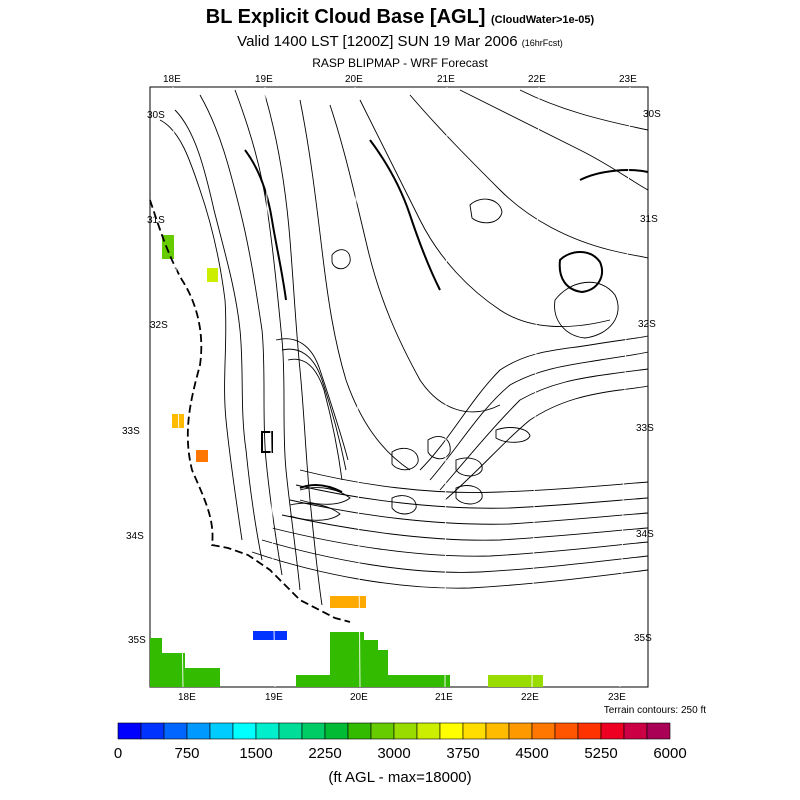 The height and width of the screenshot is (800, 800). Describe the element at coordinates (135, 536) in the screenshot. I see `lat-label-left: 34S` at that location.